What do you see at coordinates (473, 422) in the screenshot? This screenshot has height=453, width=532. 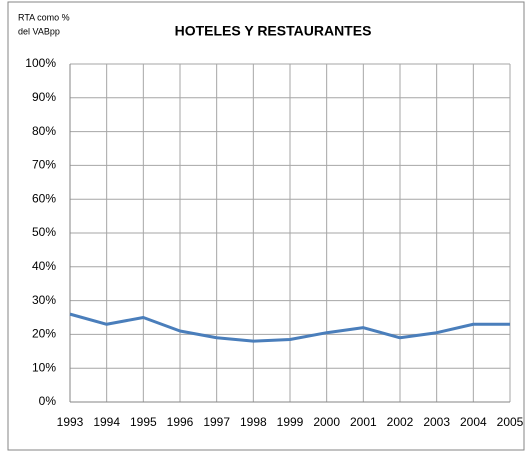 I see `x-tick-label: 2004` at bounding box center [473, 422].